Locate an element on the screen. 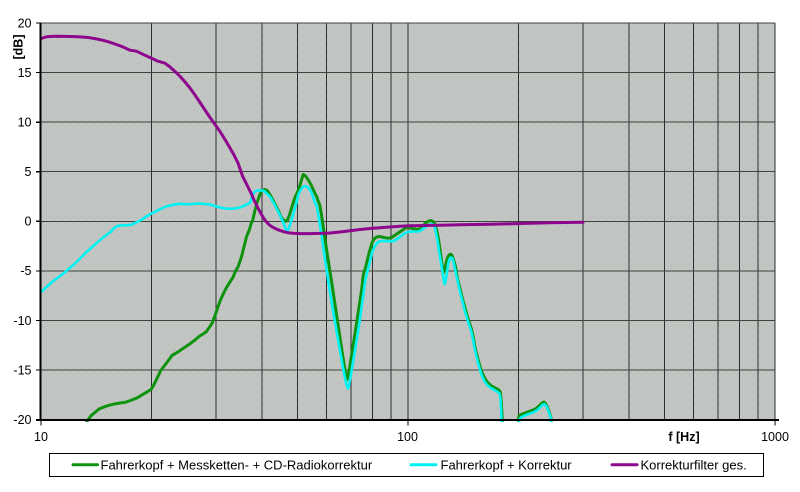 The height and width of the screenshot is (492, 800). svg-text: -10 is located at coordinates (22, 321).